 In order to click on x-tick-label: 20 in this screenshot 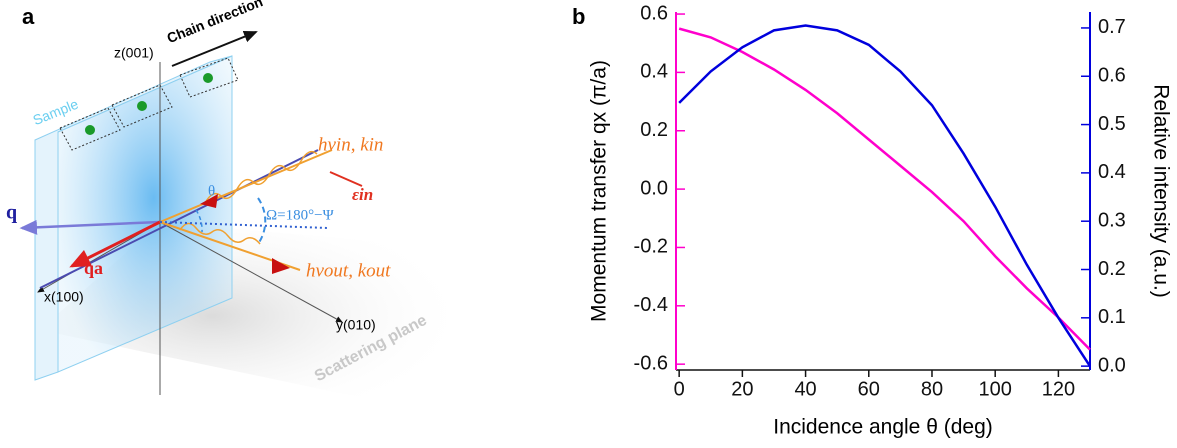, I will do `click(742, 389)`.